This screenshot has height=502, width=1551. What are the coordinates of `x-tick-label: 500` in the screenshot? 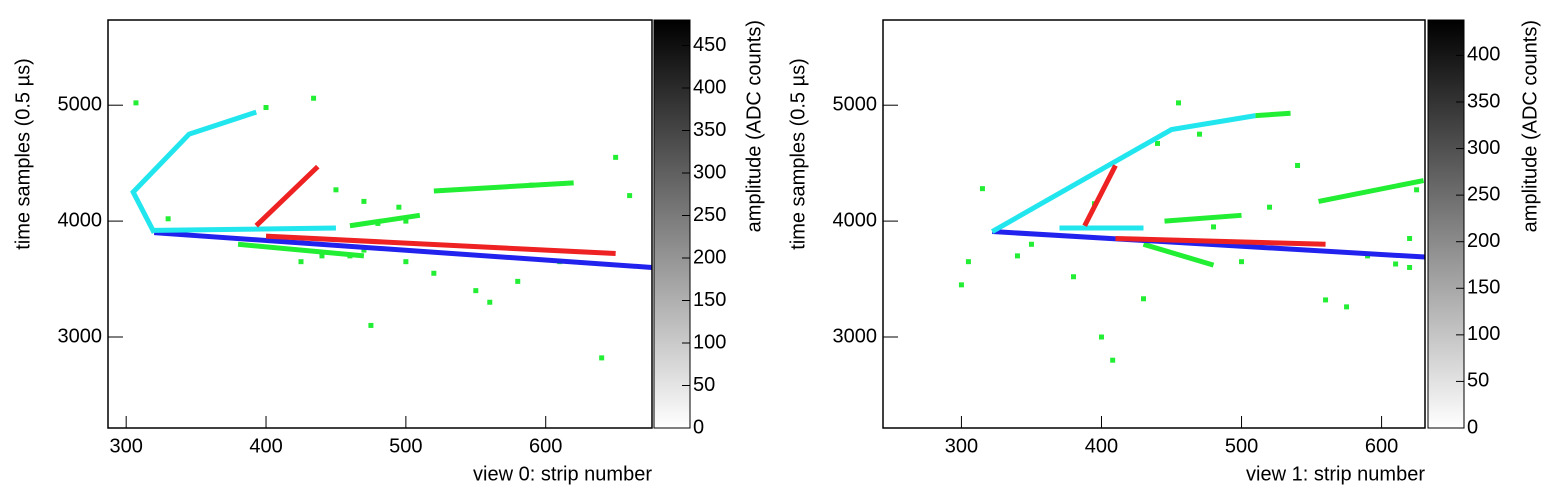 It's located at (1241, 446).